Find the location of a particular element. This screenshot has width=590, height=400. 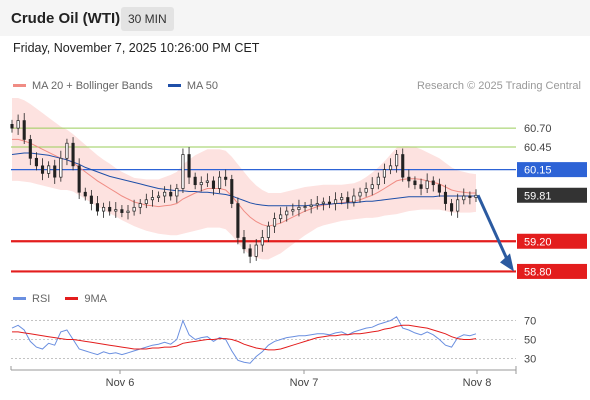

legend-label-ma20: MA 20 + Bollinger Bands is located at coordinates (92, 86).